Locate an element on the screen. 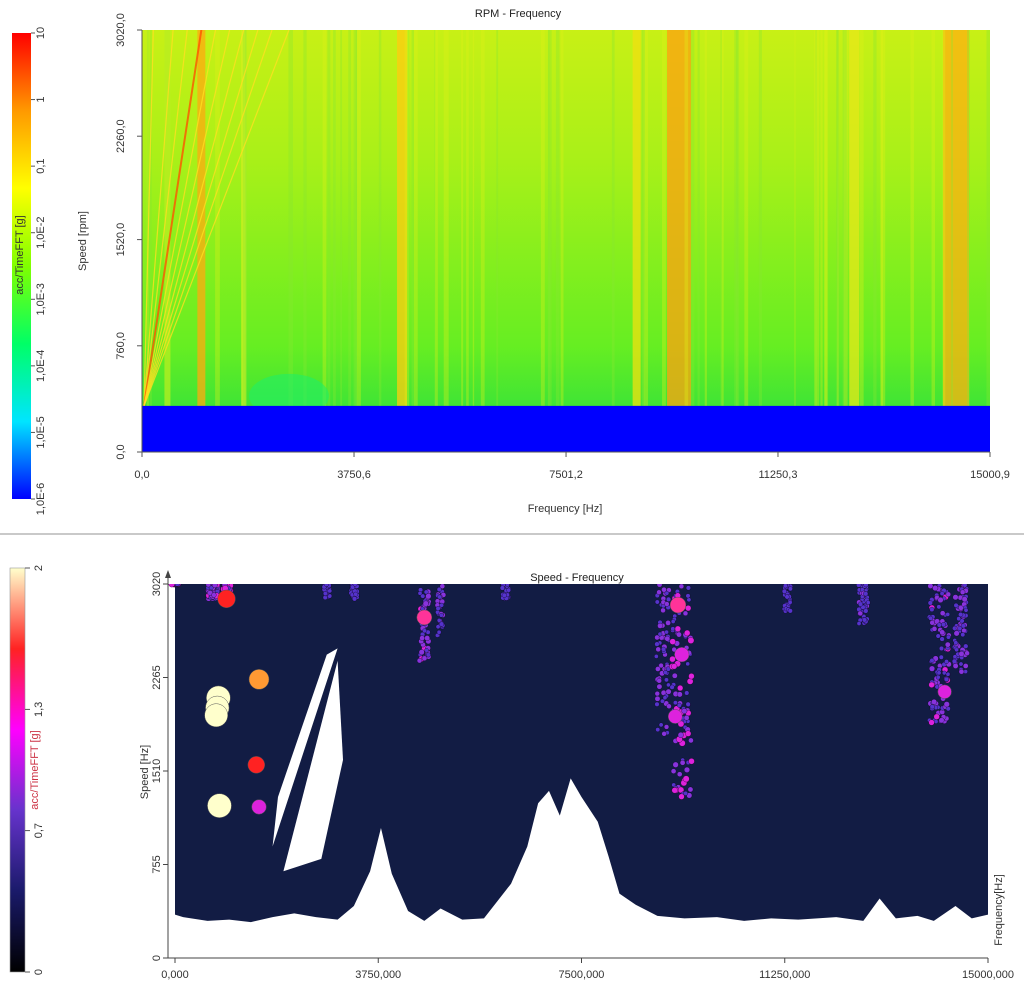  colorbar-2-tick-label: 1,3 is located at coordinates (39, 709).